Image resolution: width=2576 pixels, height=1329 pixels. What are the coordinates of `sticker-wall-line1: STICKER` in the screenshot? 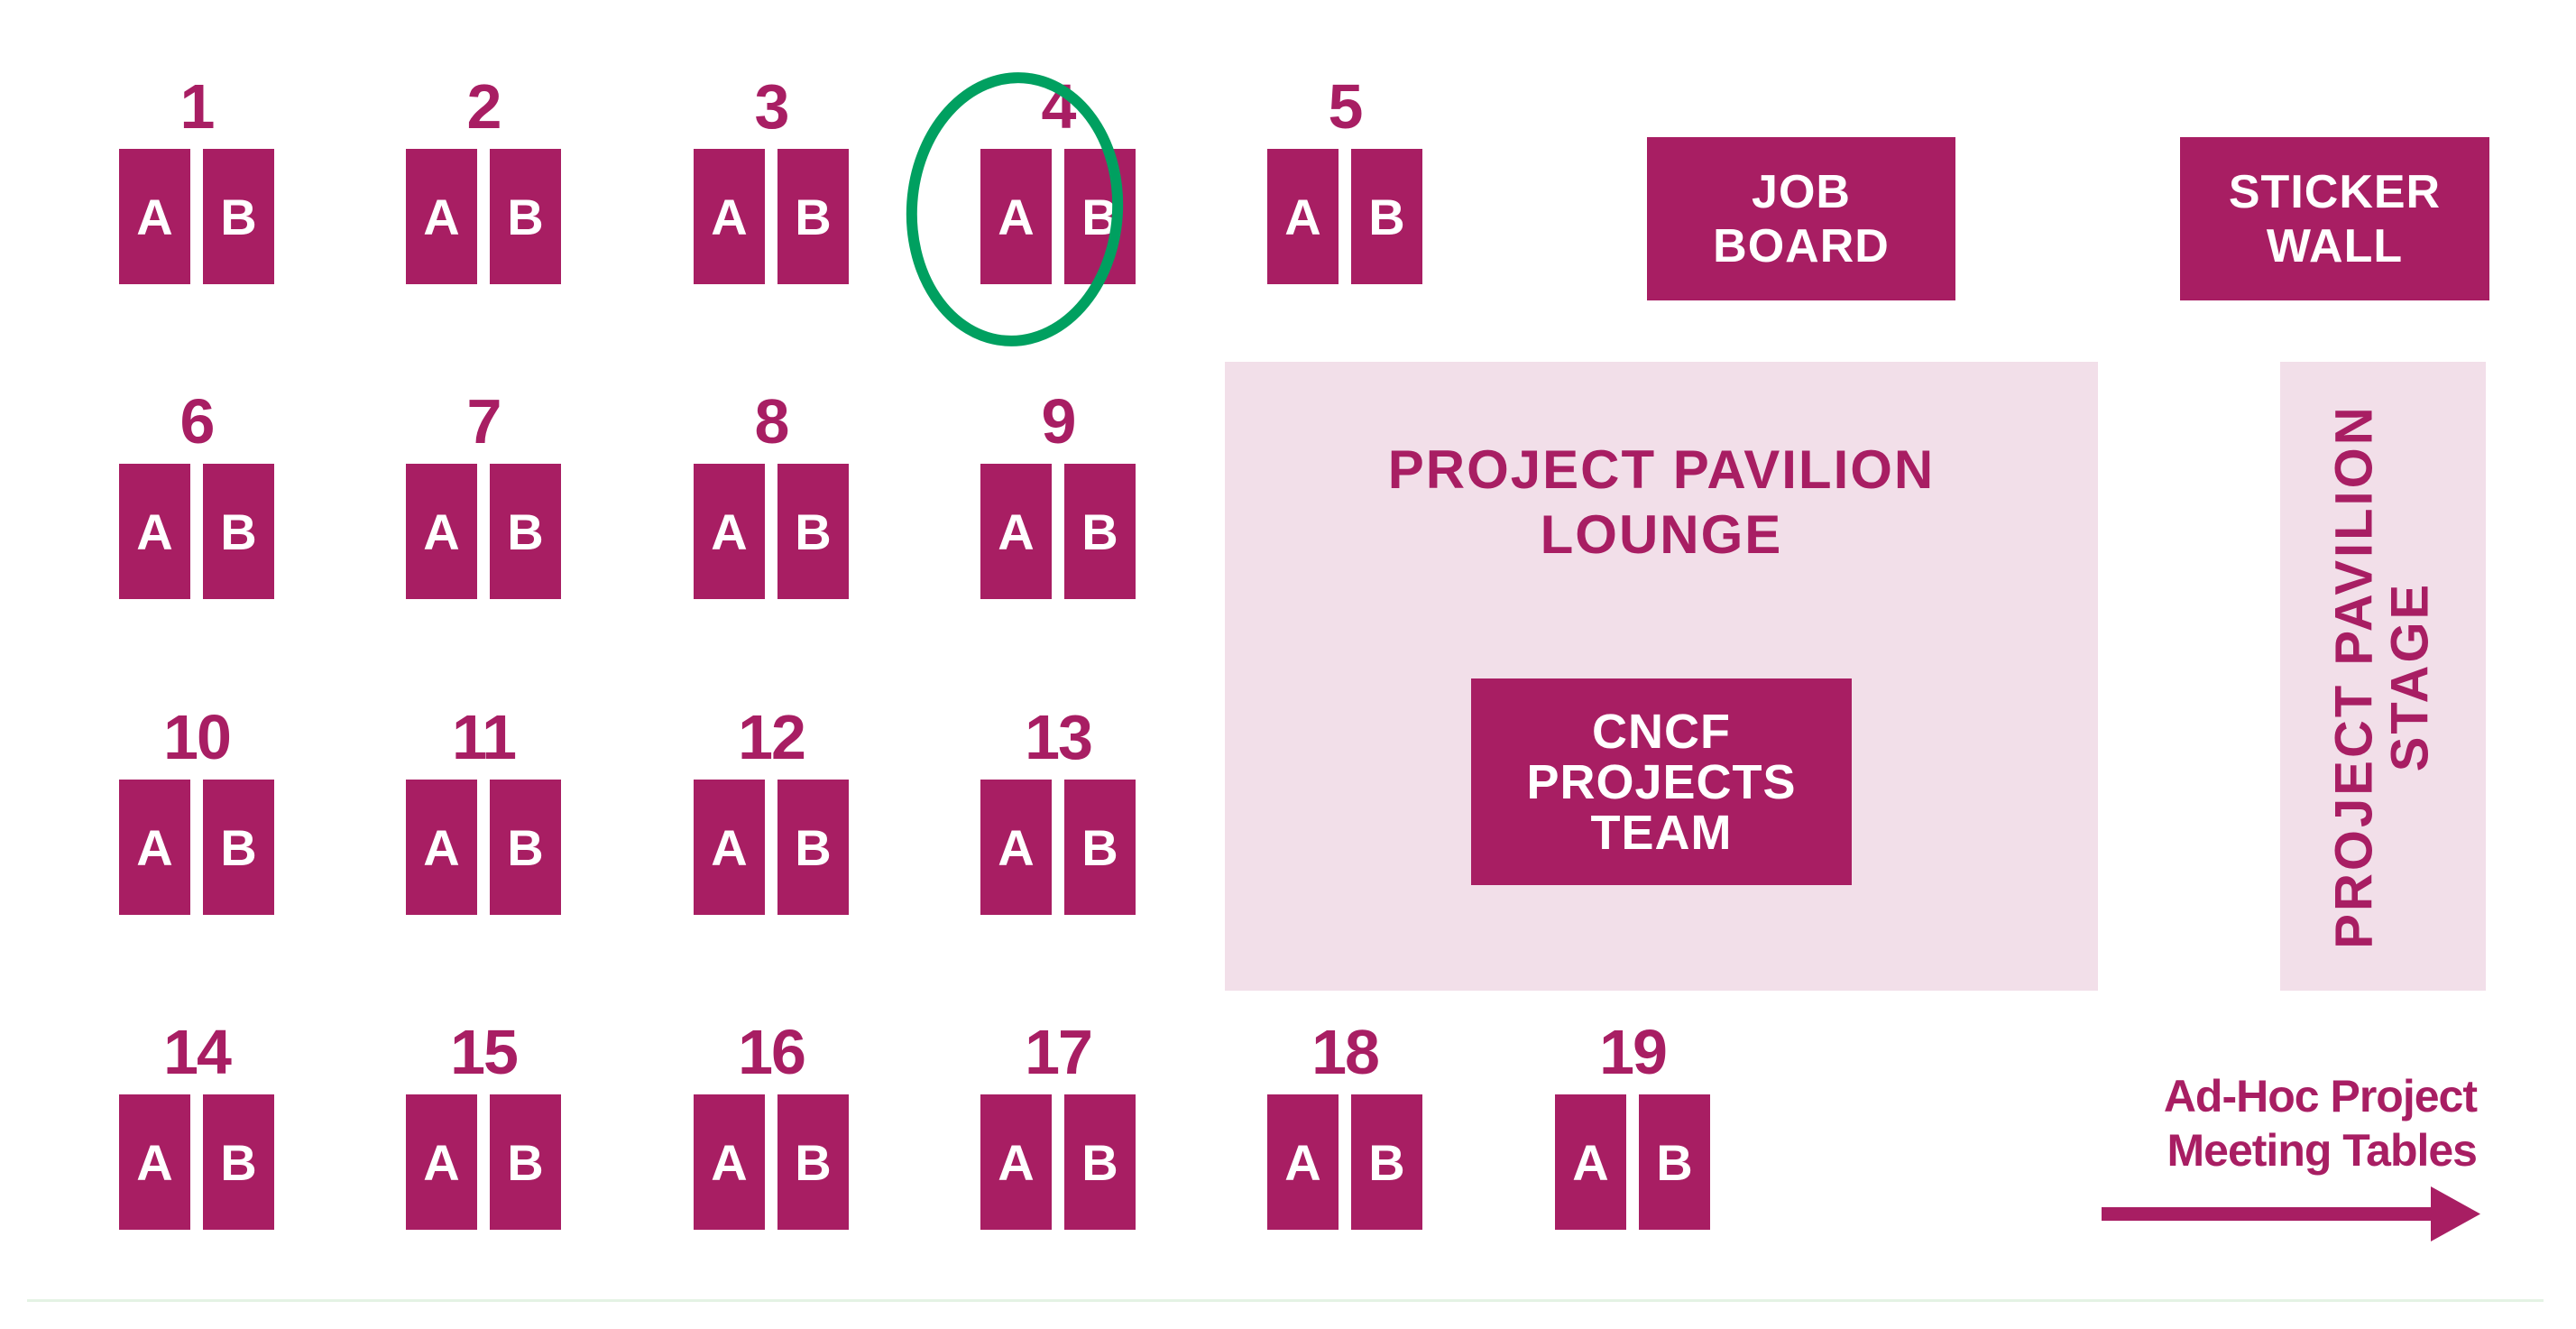 It's located at (2335, 191).